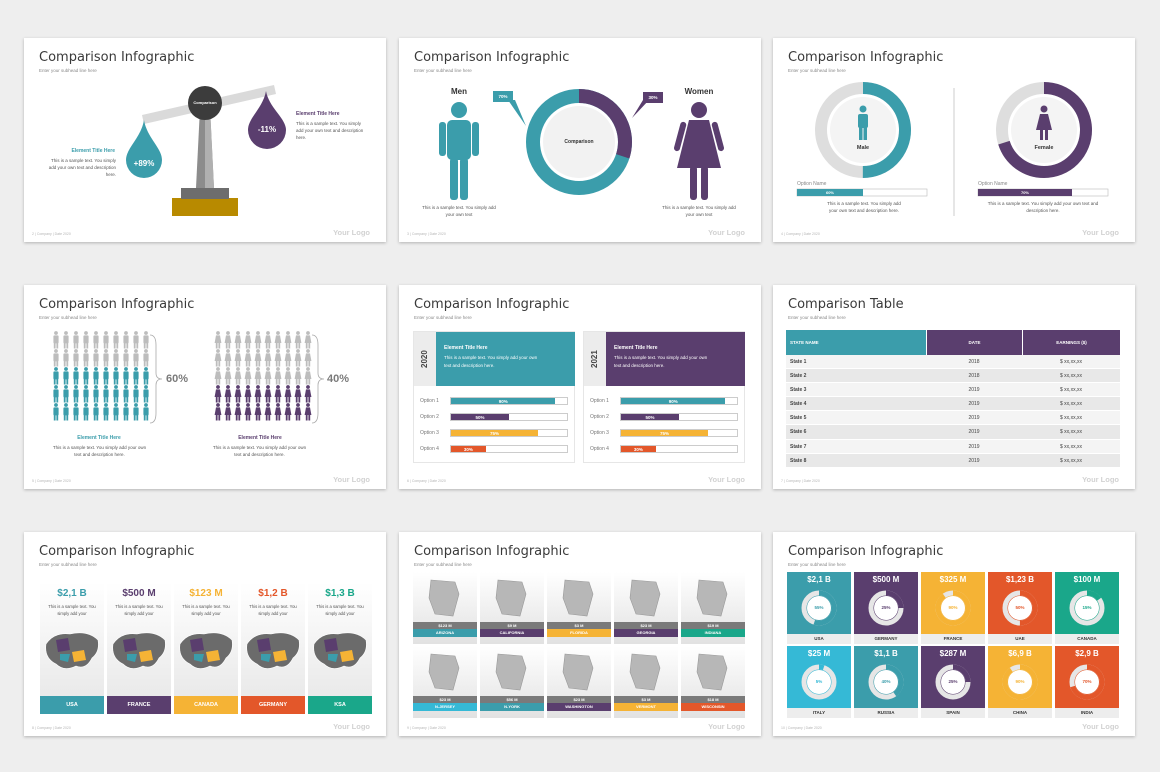  I want to click on slide-footer: 10 | Company | Date 2020, so click(801, 728).